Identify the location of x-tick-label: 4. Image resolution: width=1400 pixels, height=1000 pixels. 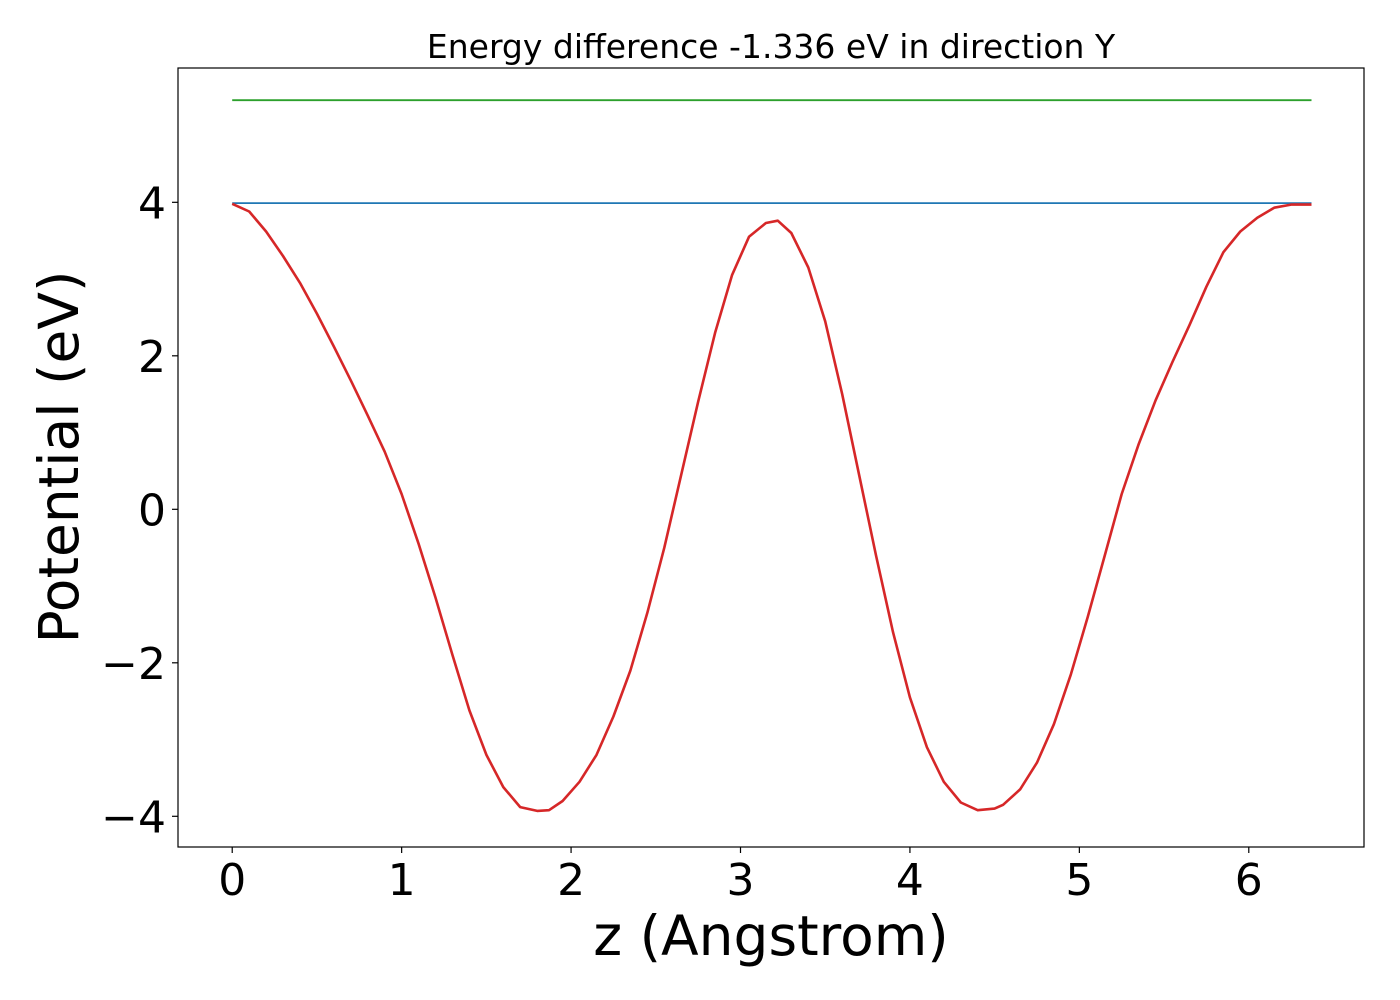
(910, 880).